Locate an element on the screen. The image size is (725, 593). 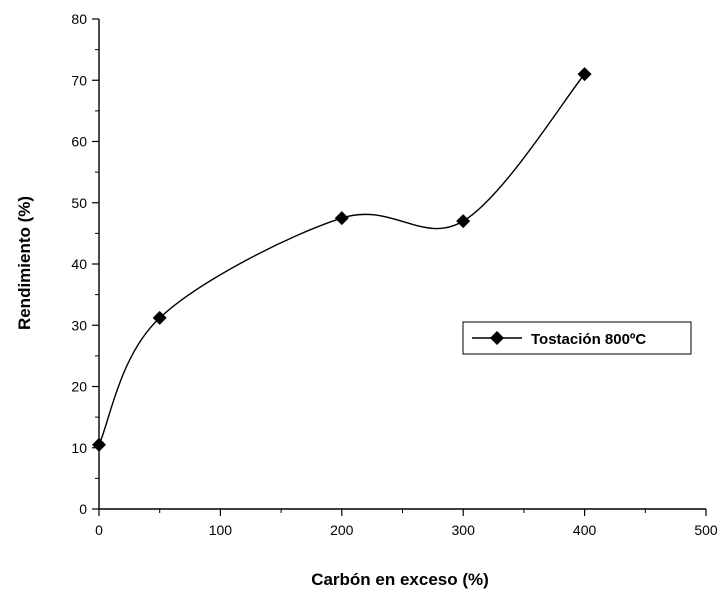
y-tick-label: 70 is located at coordinates (79, 80).